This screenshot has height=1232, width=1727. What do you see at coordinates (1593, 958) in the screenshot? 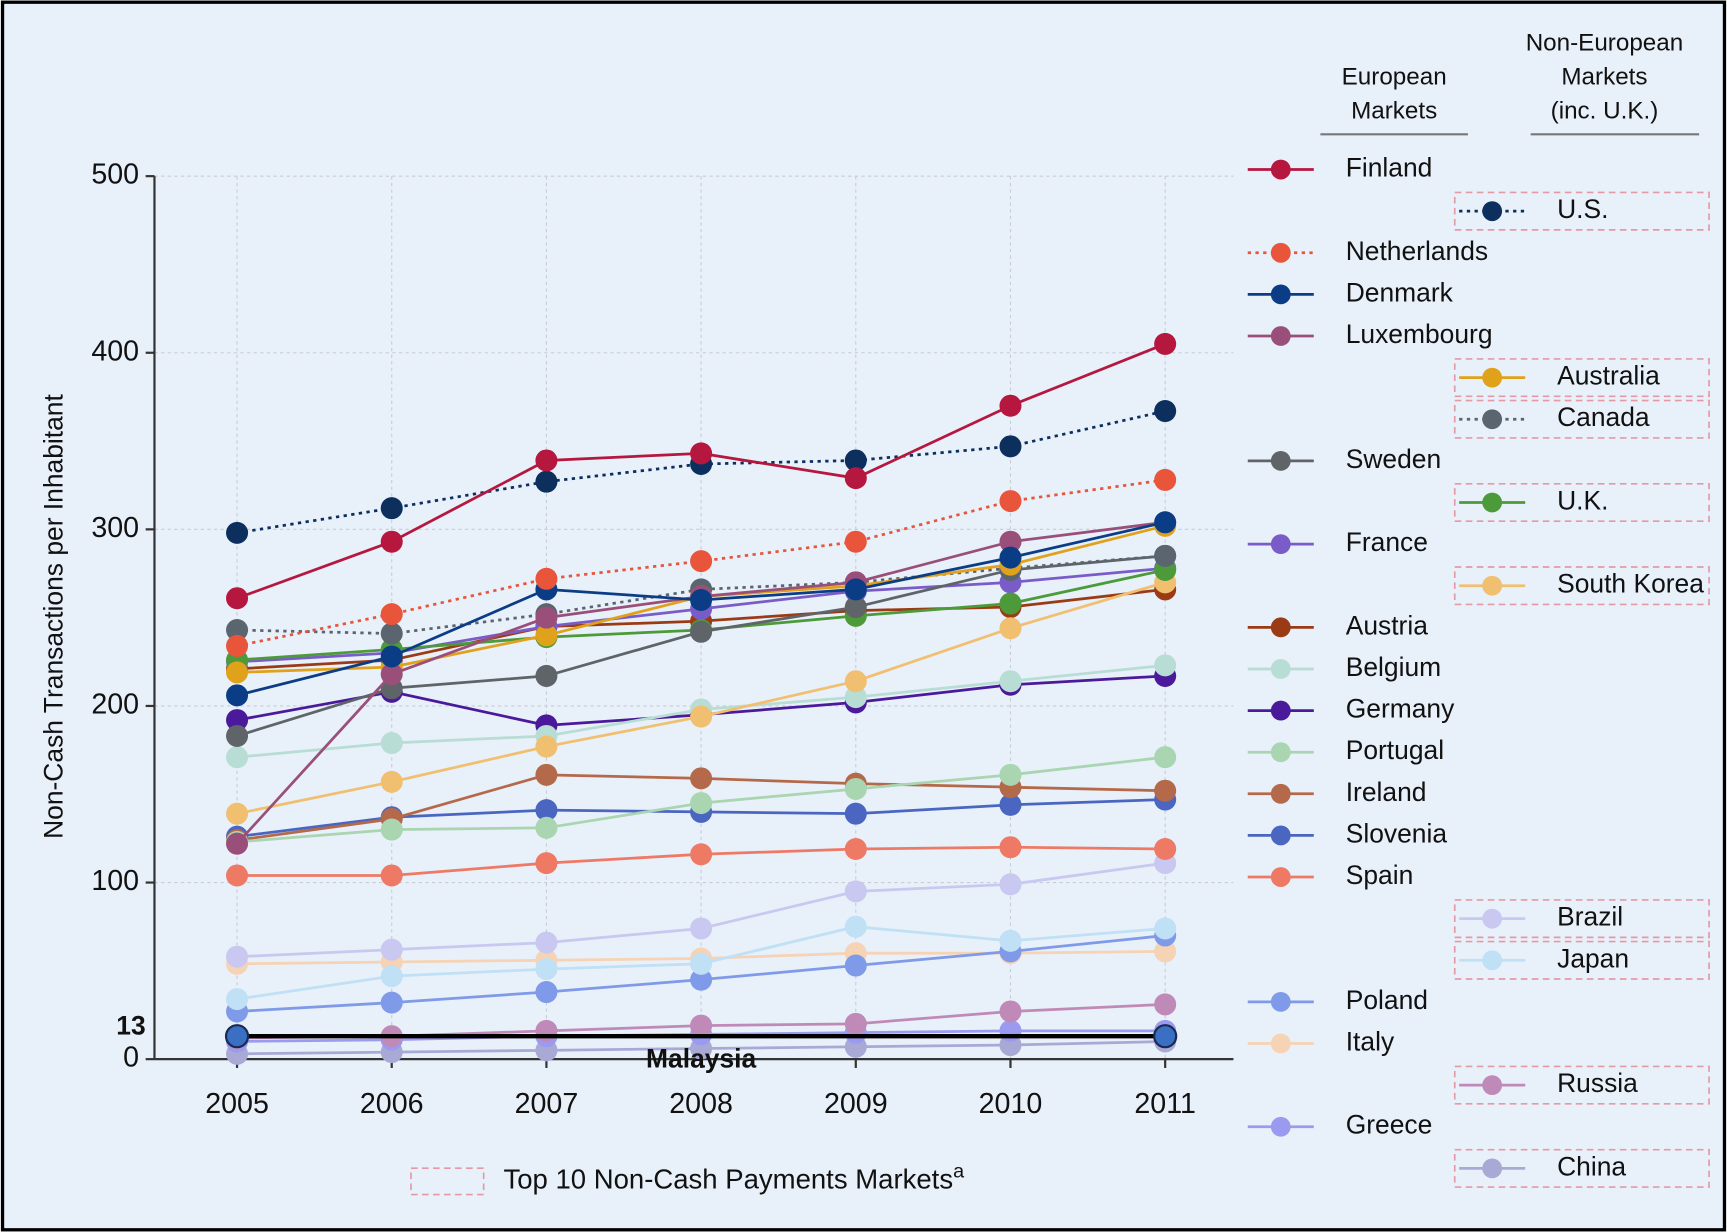
I see `legend-label: Japan` at bounding box center [1593, 958].